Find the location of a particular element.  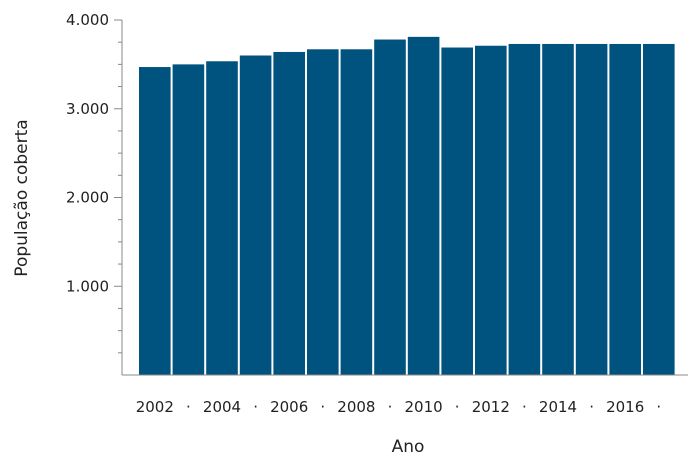

bar-2015 is located at coordinates (591, 209).